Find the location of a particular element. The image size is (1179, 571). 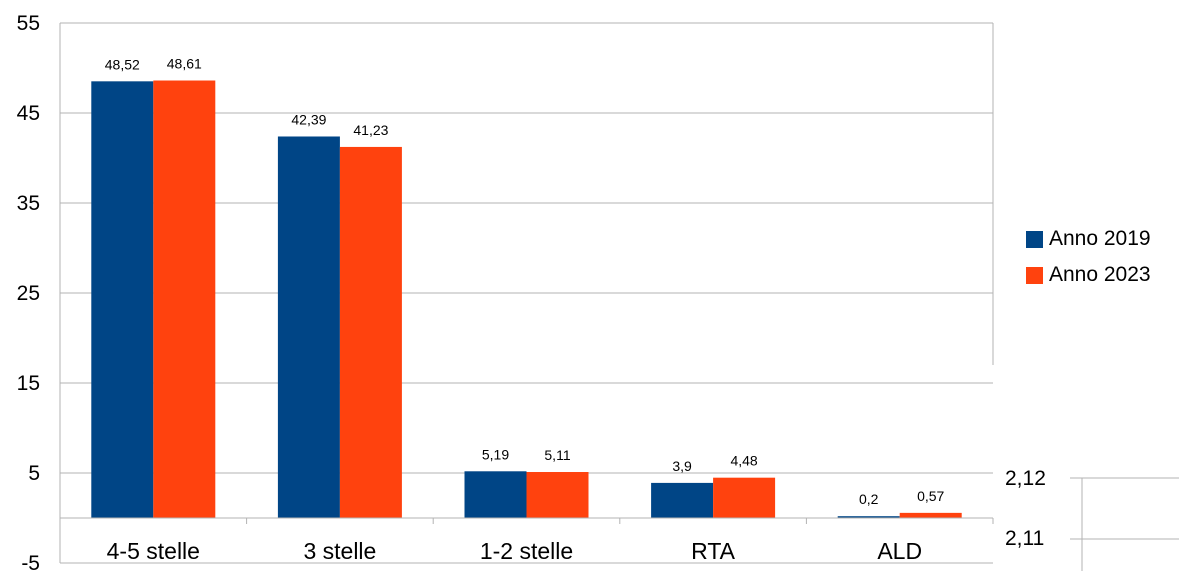

x-tick-label: 4-5 stelle is located at coordinates (153, 551).